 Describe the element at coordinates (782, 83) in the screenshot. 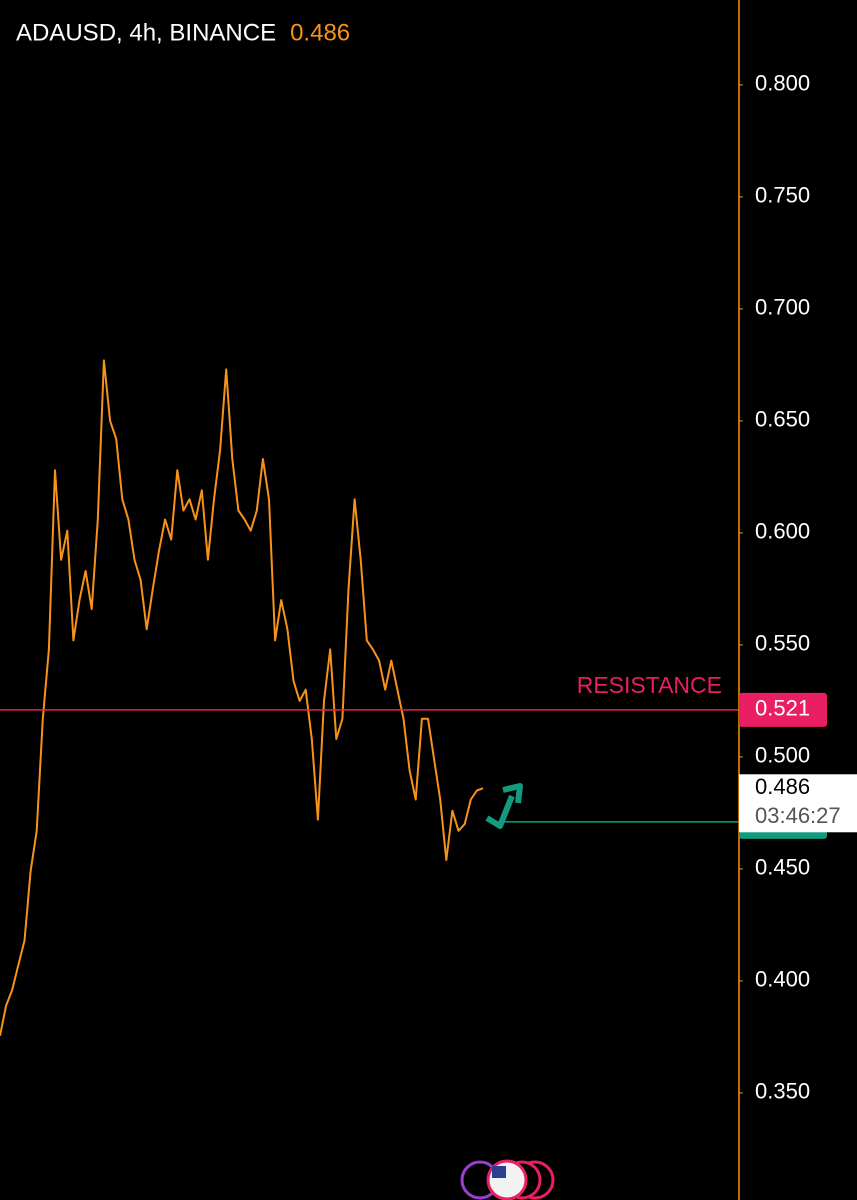

I see `y-tick-label: 0.800` at that location.